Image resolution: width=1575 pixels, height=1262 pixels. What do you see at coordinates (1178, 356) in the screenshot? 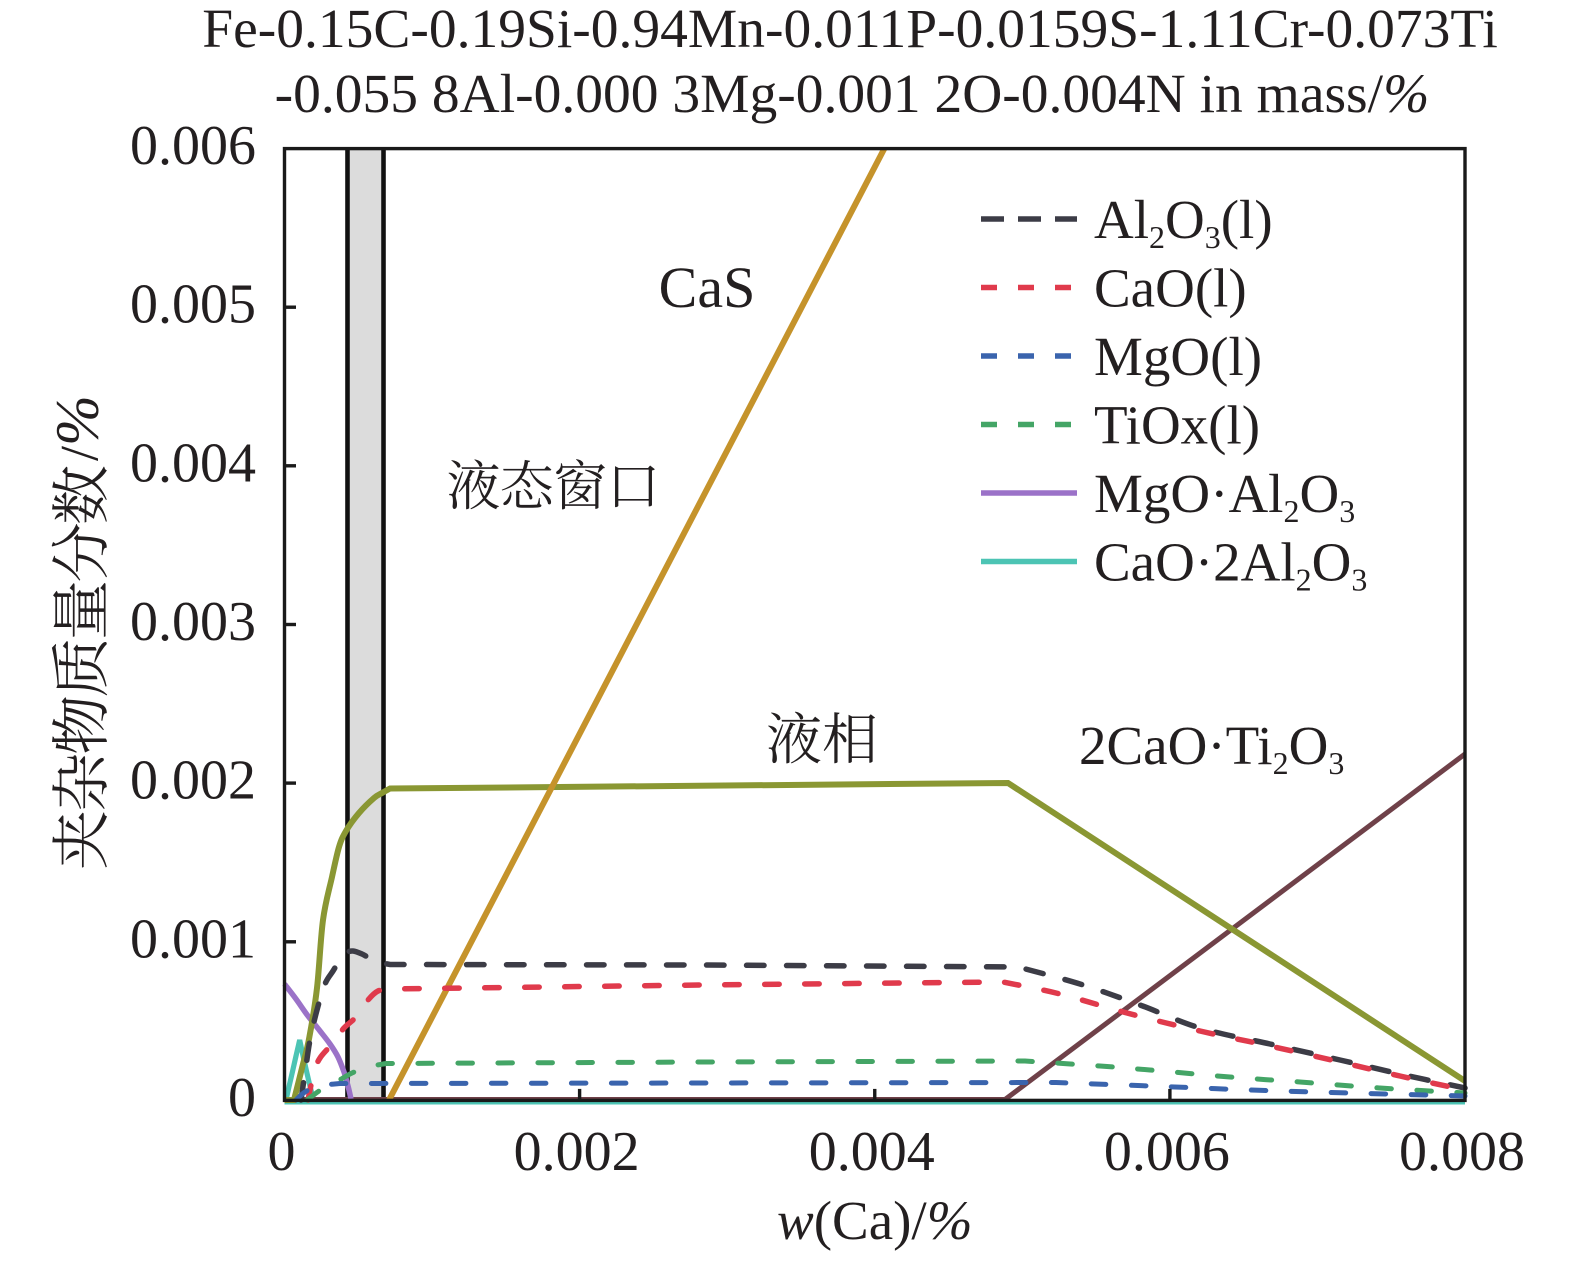
I see `svg-text: MgO(l)` at bounding box center [1178, 356].